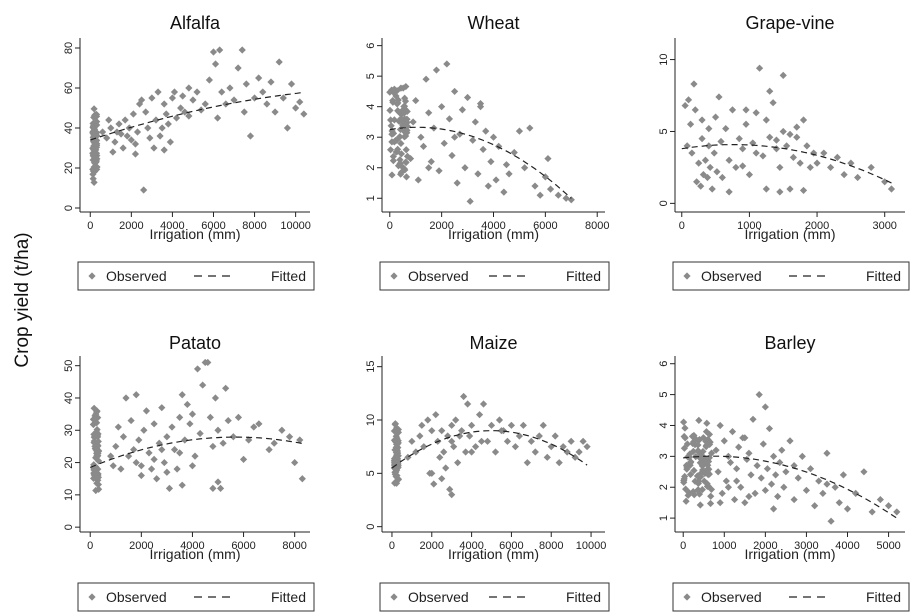 The width and height of the screenshot is (910, 613). I want to click on fitted-curve, so click(489, 449).